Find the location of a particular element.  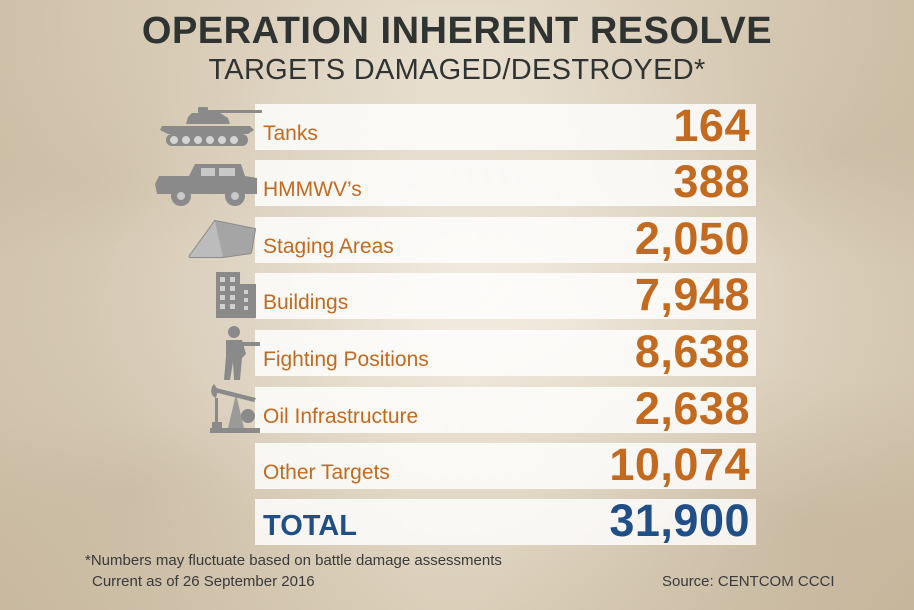

soldier-icon is located at coordinates (238, 353).